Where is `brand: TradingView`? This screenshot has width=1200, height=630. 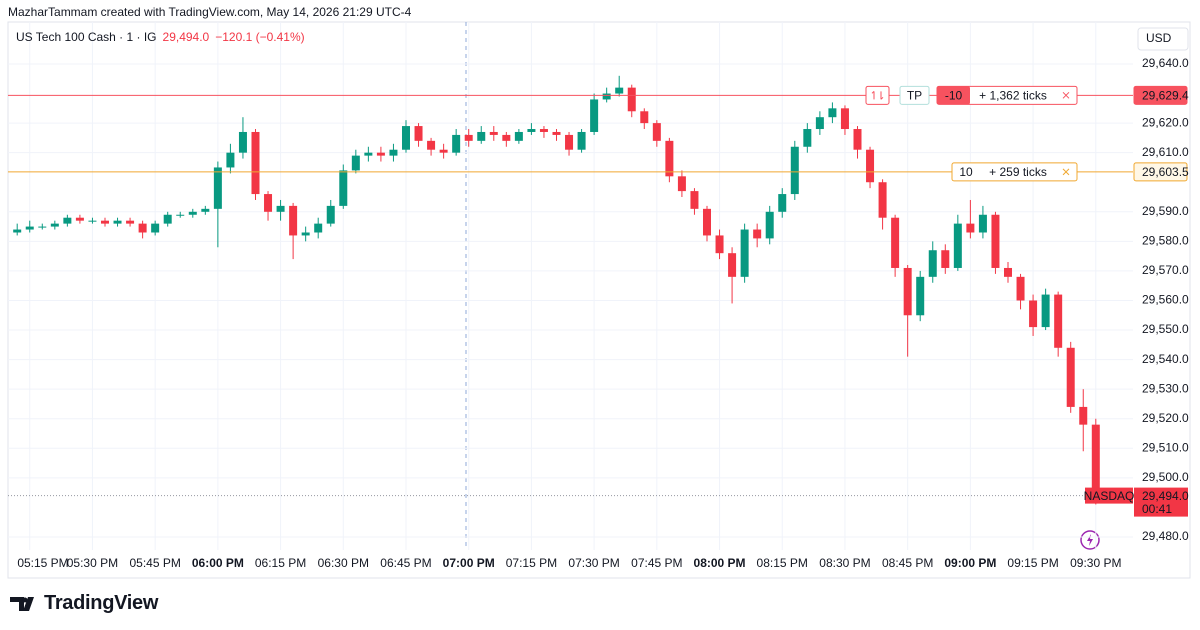
brand: TradingView is located at coordinates (101, 603).